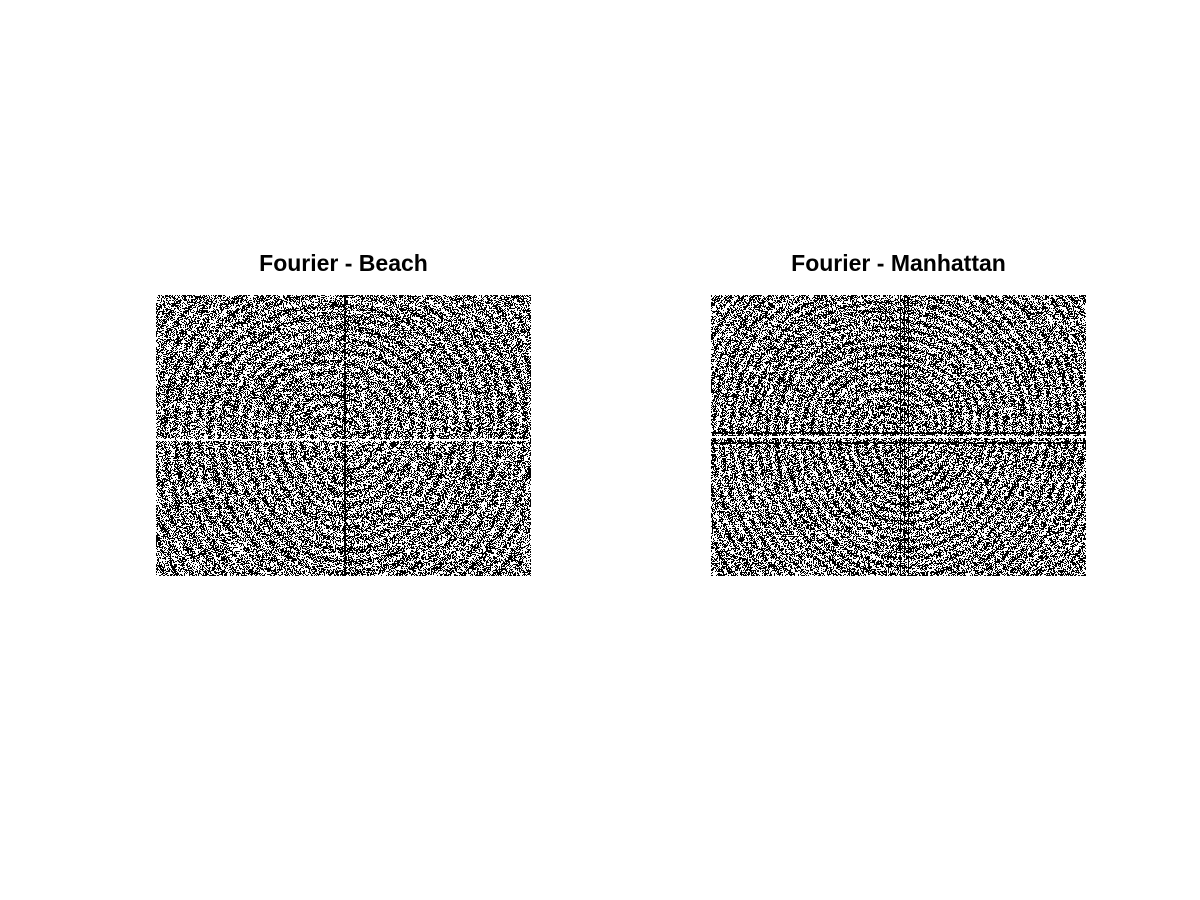 The height and width of the screenshot is (900, 1200). What do you see at coordinates (343, 435) in the screenshot?
I see `fourier-beach-image` at bounding box center [343, 435].